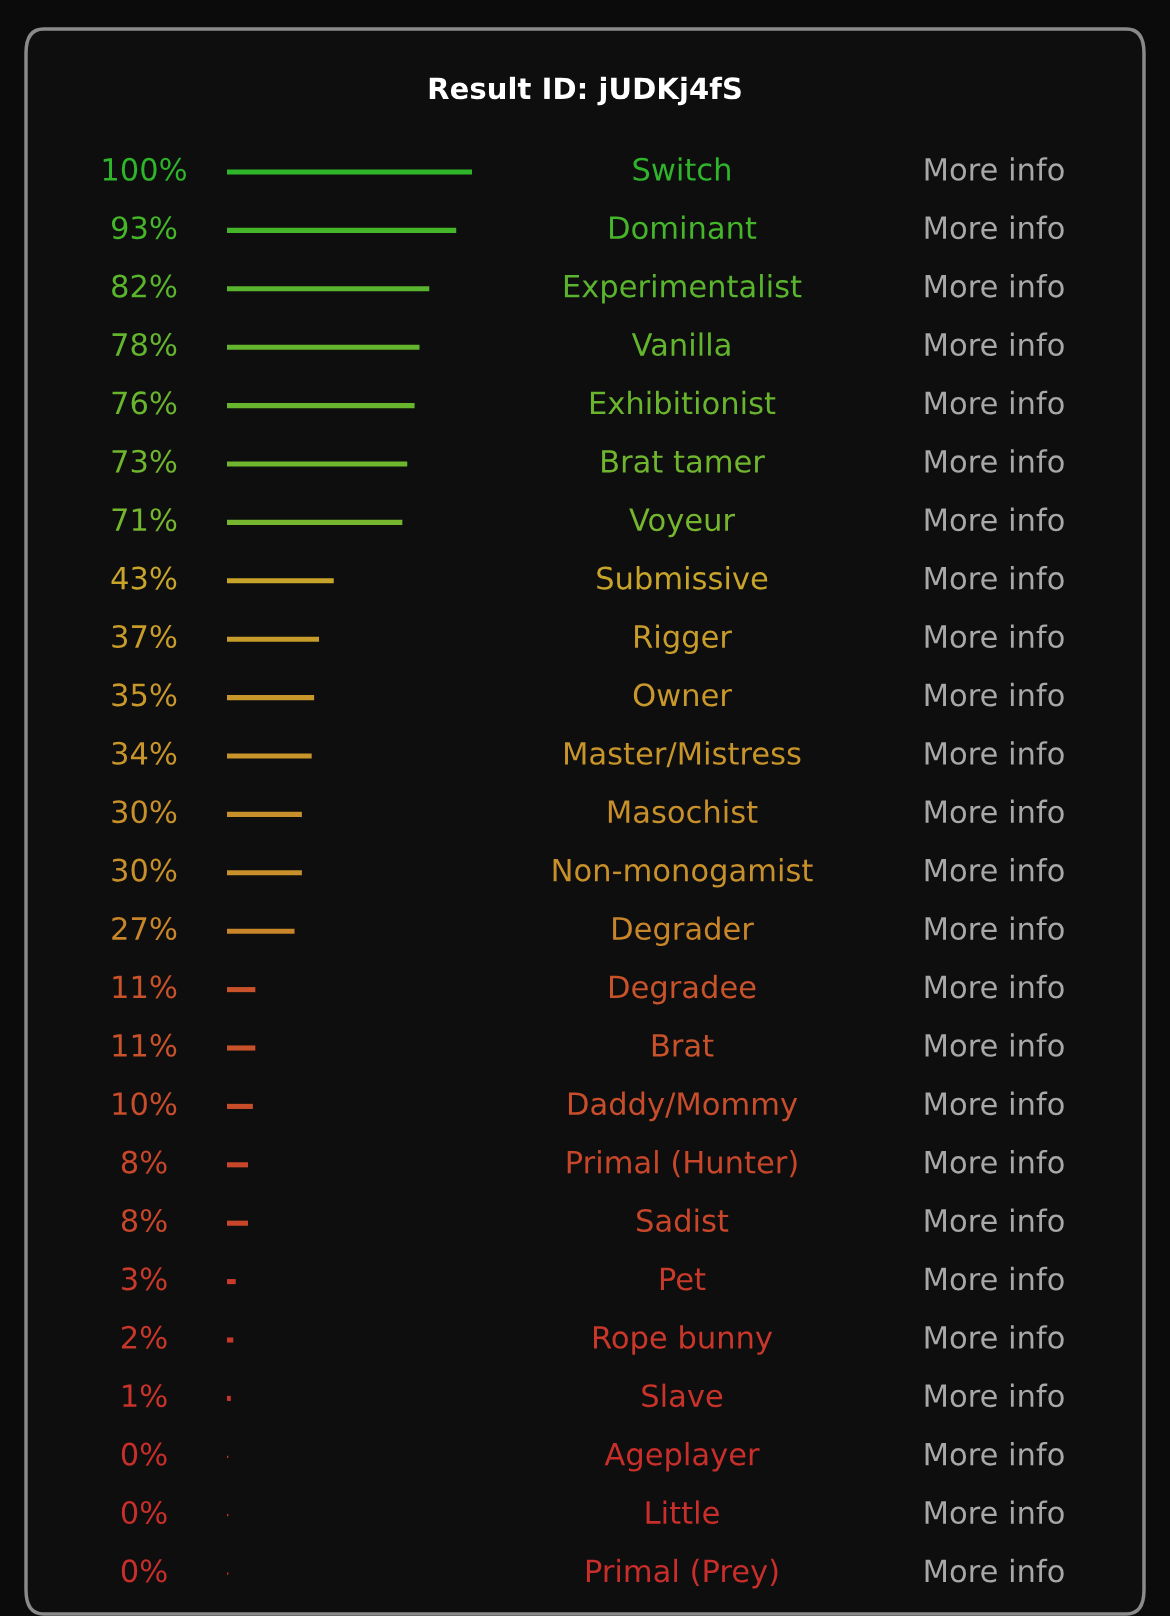 Image resolution: width=1170 pixels, height=1616 pixels. I want to click on data-label: 27%, so click(144, 928).